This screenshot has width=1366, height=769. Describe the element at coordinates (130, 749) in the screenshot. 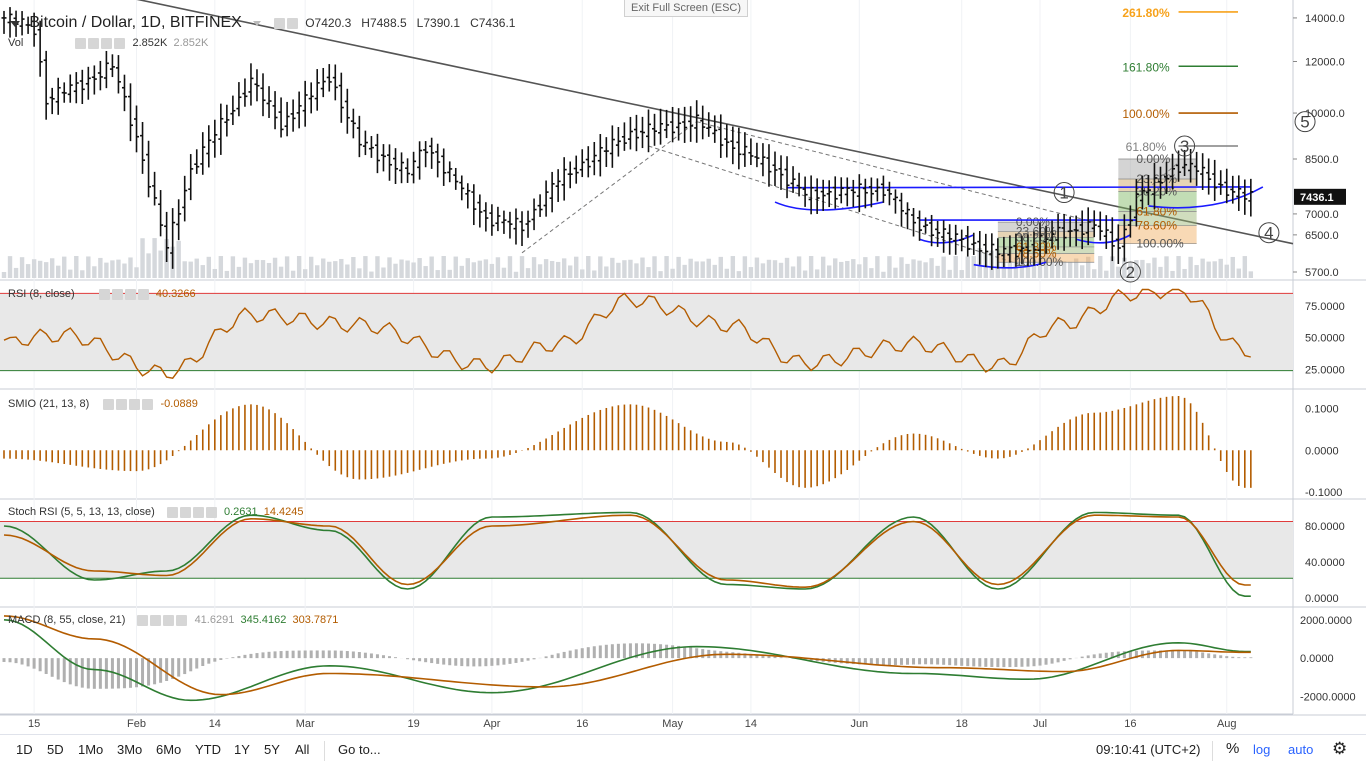

I see `range-3mo-button: 3Mo` at that location.